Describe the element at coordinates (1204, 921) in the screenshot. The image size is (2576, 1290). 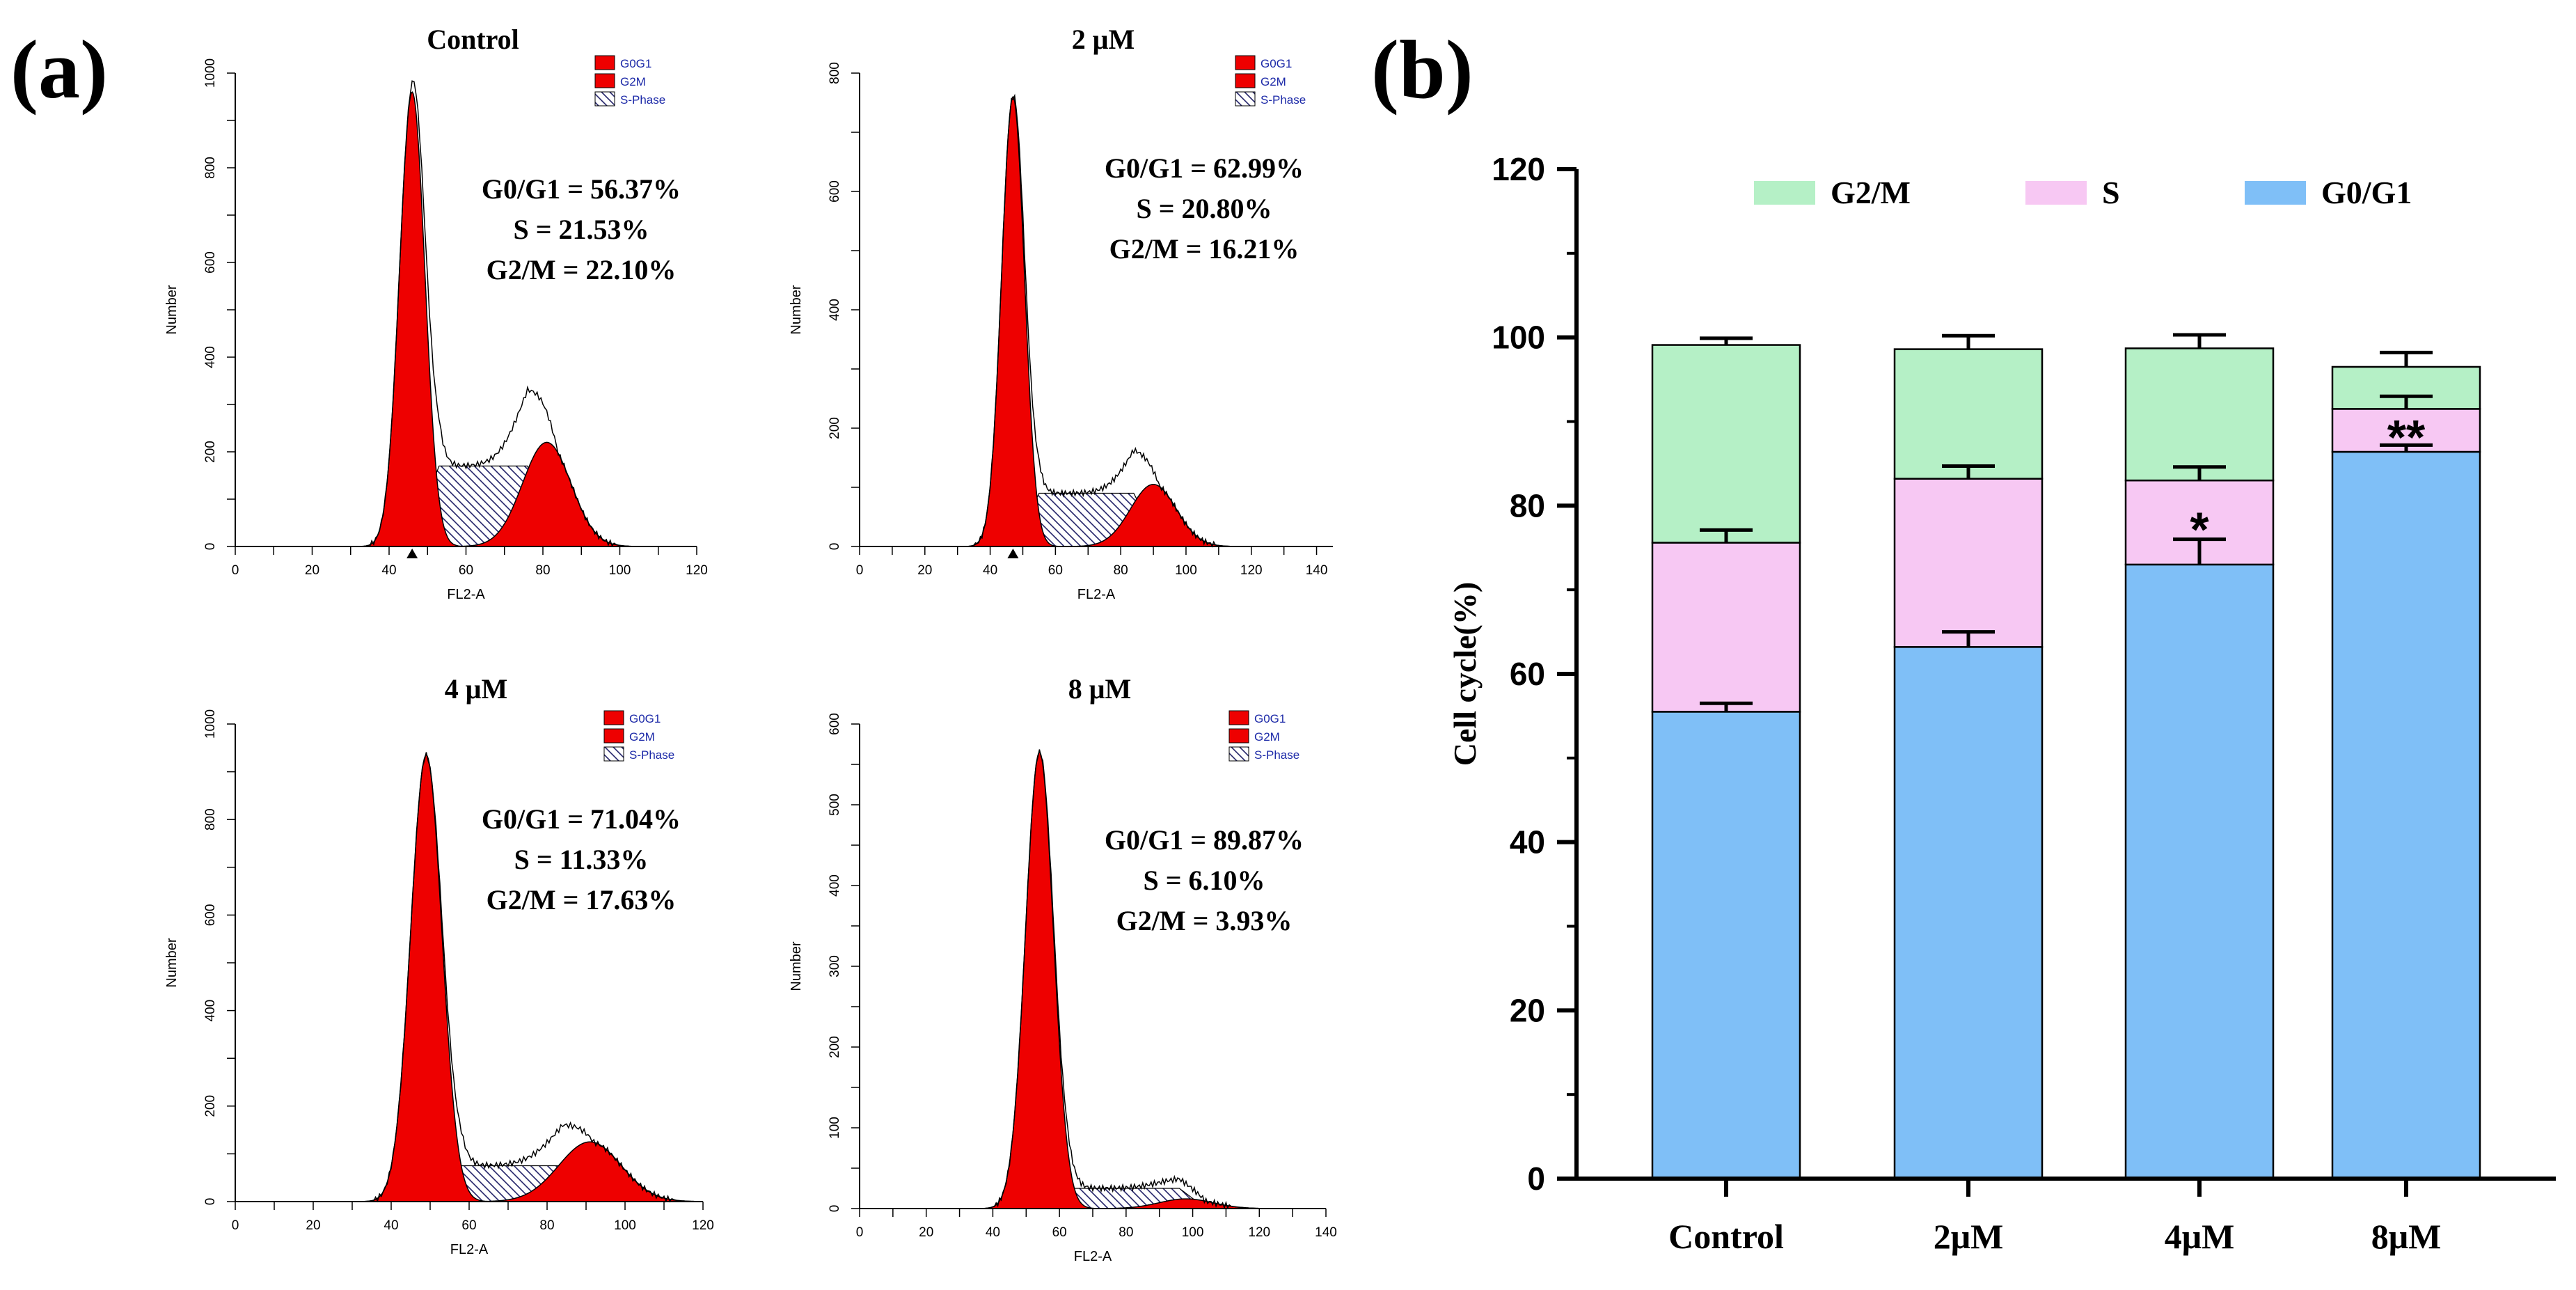
I see `phase-percentage: G2/M = 3.93%` at that location.